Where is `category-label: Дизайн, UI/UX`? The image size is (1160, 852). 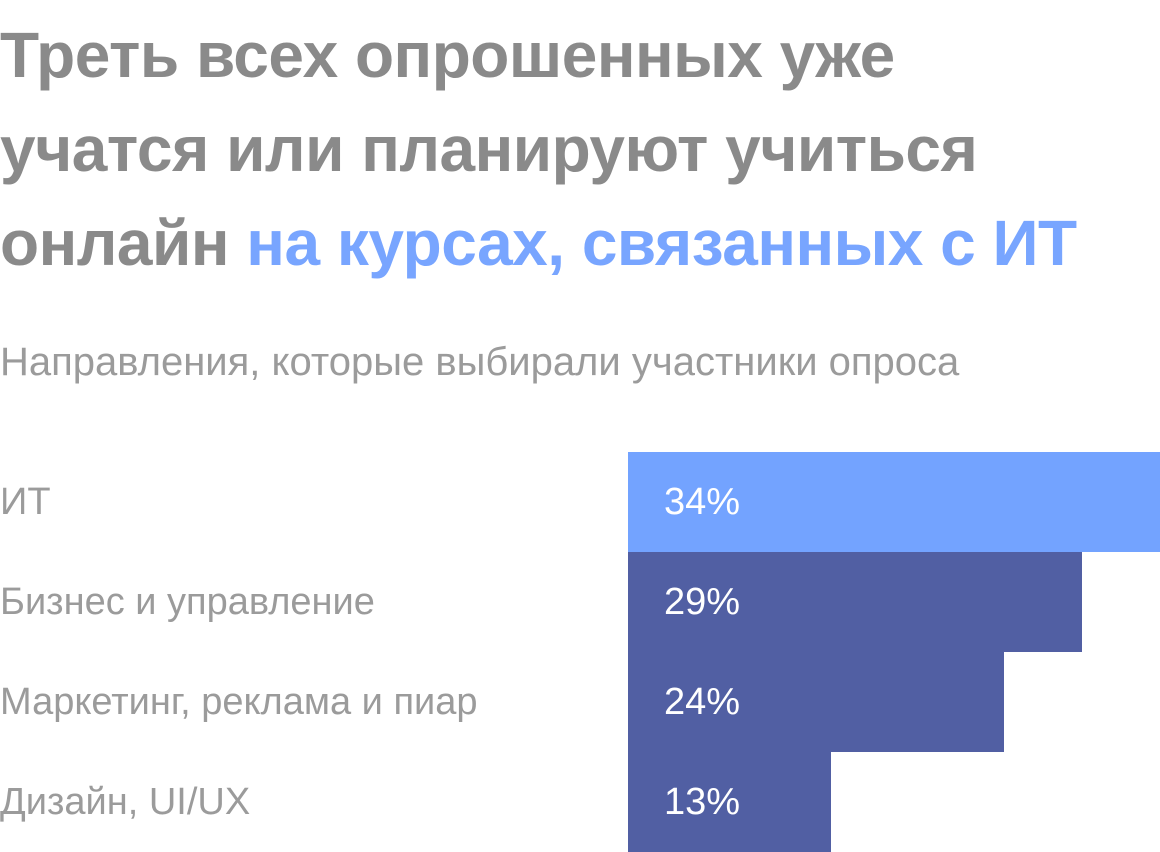
category-label: Дизайн, UI/UX is located at coordinates (125, 802).